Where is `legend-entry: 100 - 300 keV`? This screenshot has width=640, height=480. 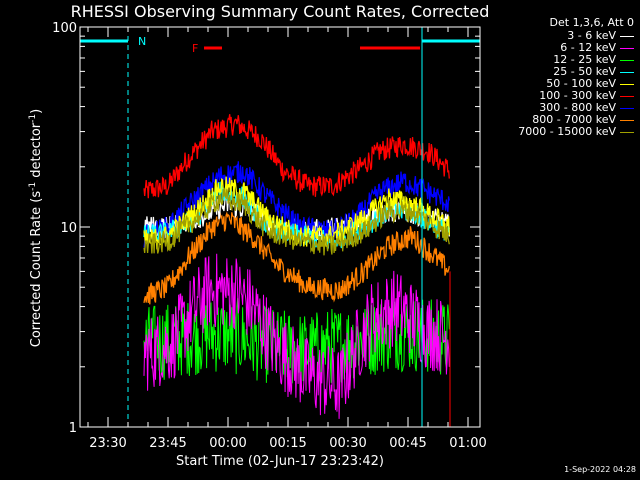
legend-entry: 100 - 300 keV is located at coordinates (576, 96).